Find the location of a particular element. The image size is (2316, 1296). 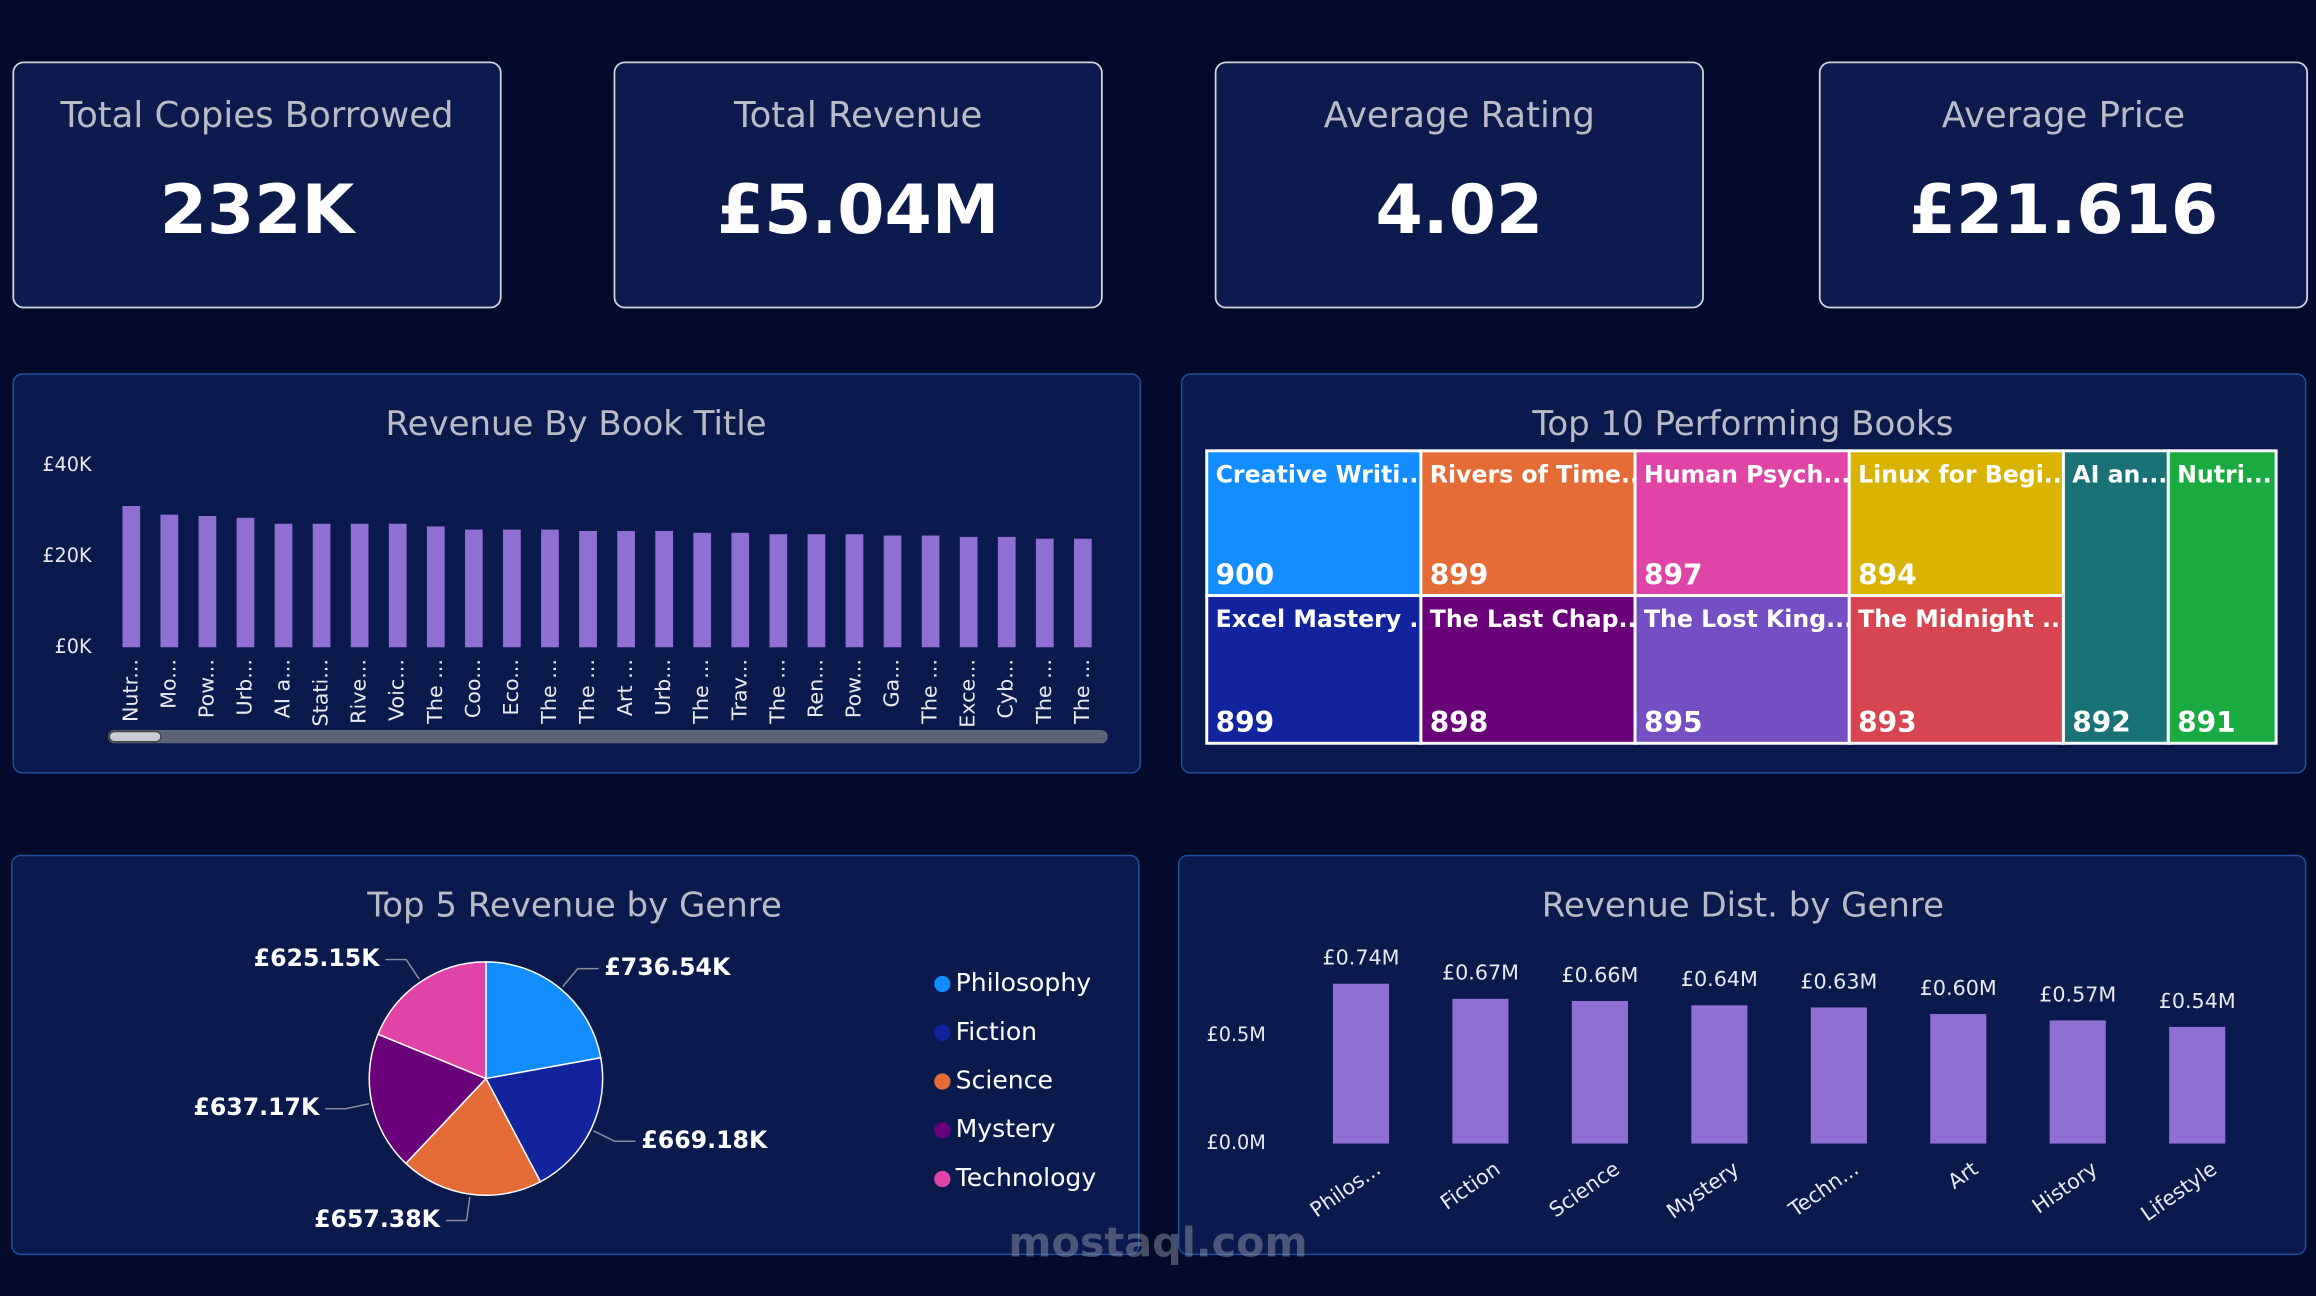

data-label: £625.15K is located at coordinates (318, 958).